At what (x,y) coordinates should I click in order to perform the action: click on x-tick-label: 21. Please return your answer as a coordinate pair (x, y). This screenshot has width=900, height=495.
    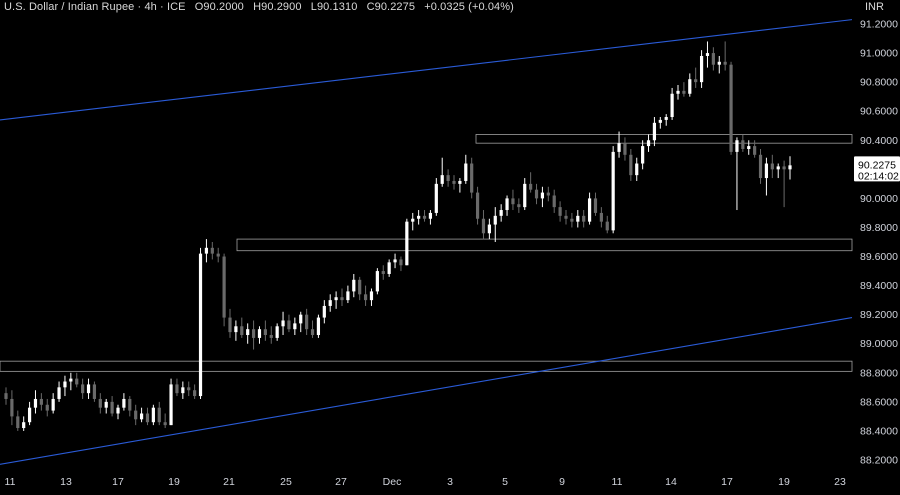
    Looking at the image, I should click on (229, 482).